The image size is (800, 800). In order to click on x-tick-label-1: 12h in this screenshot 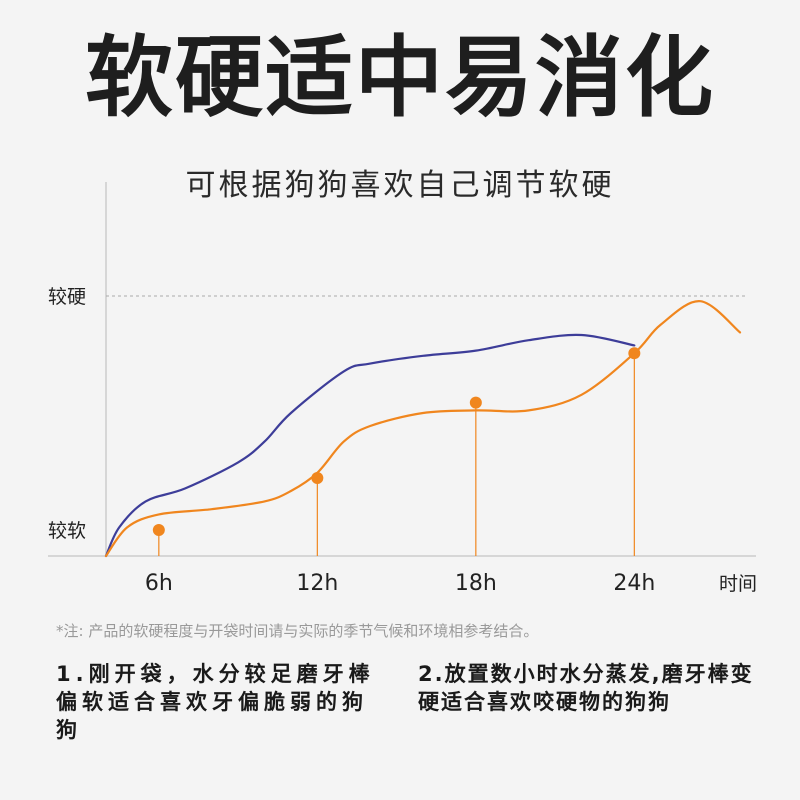, I will do `click(317, 583)`.